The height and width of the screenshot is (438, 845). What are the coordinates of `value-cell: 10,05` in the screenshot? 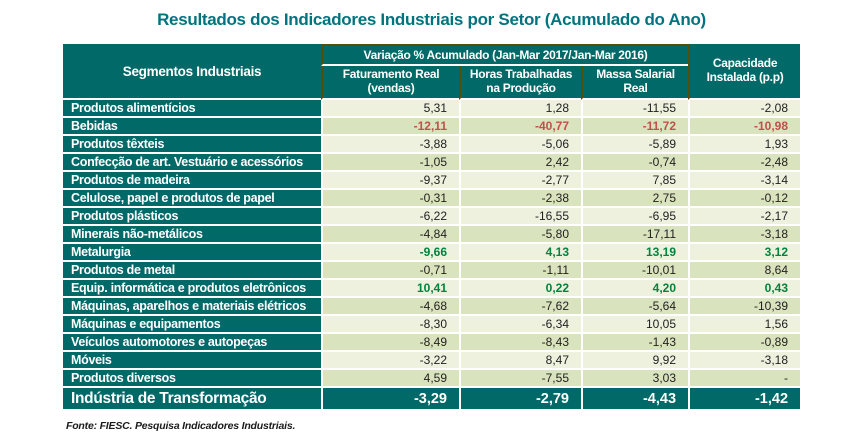 It's located at (635, 325).